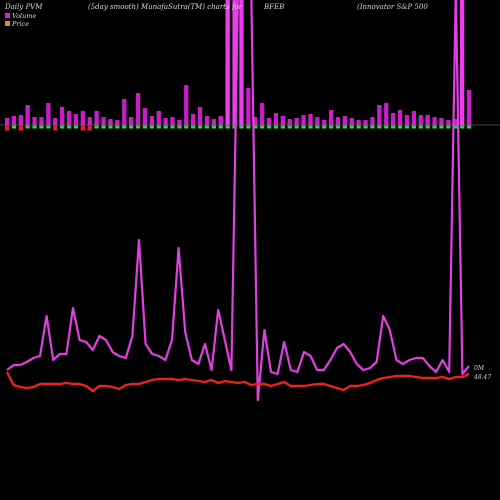 This screenshot has width=500, height=500. Describe the element at coordinates (482, 377) in the screenshot. I see `price-end-label: 48.47` at that location.